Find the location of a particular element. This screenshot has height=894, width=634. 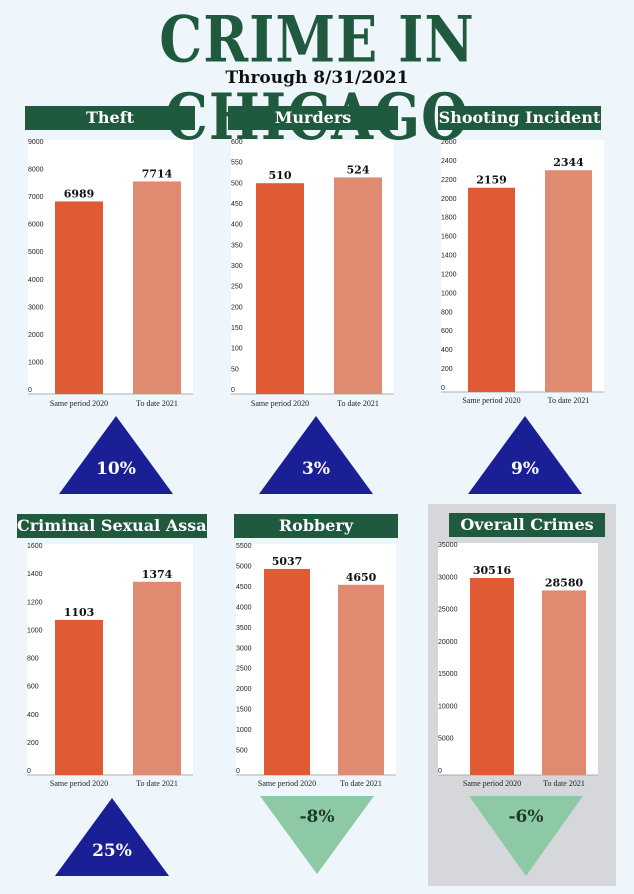

murders-category-label: To date 2021 is located at coordinates (358, 403).